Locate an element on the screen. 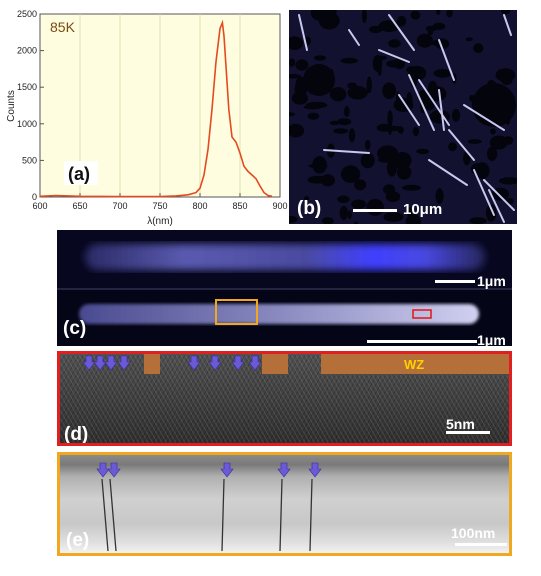 The image size is (541, 576). y-tick-label: 2500 is located at coordinates (27, 14).